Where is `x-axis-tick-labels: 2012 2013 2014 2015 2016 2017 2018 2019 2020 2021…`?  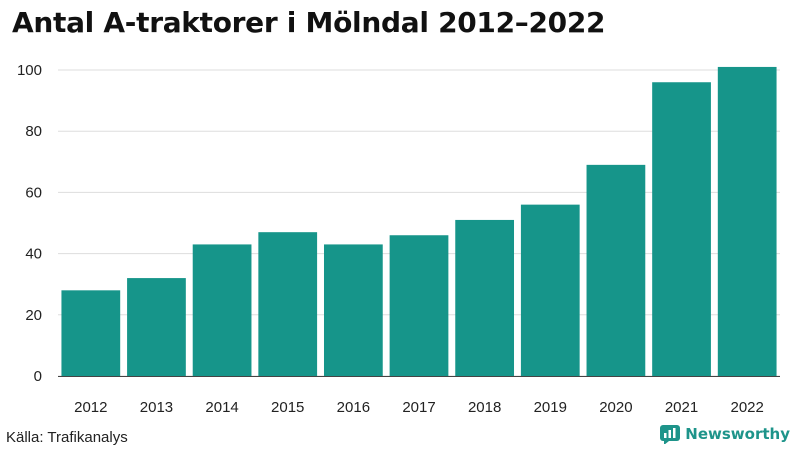 x-axis-tick-labels: 2012 2013 2014 2015 2016 2017 2018 2019 2020 2021… is located at coordinates (419, 407).